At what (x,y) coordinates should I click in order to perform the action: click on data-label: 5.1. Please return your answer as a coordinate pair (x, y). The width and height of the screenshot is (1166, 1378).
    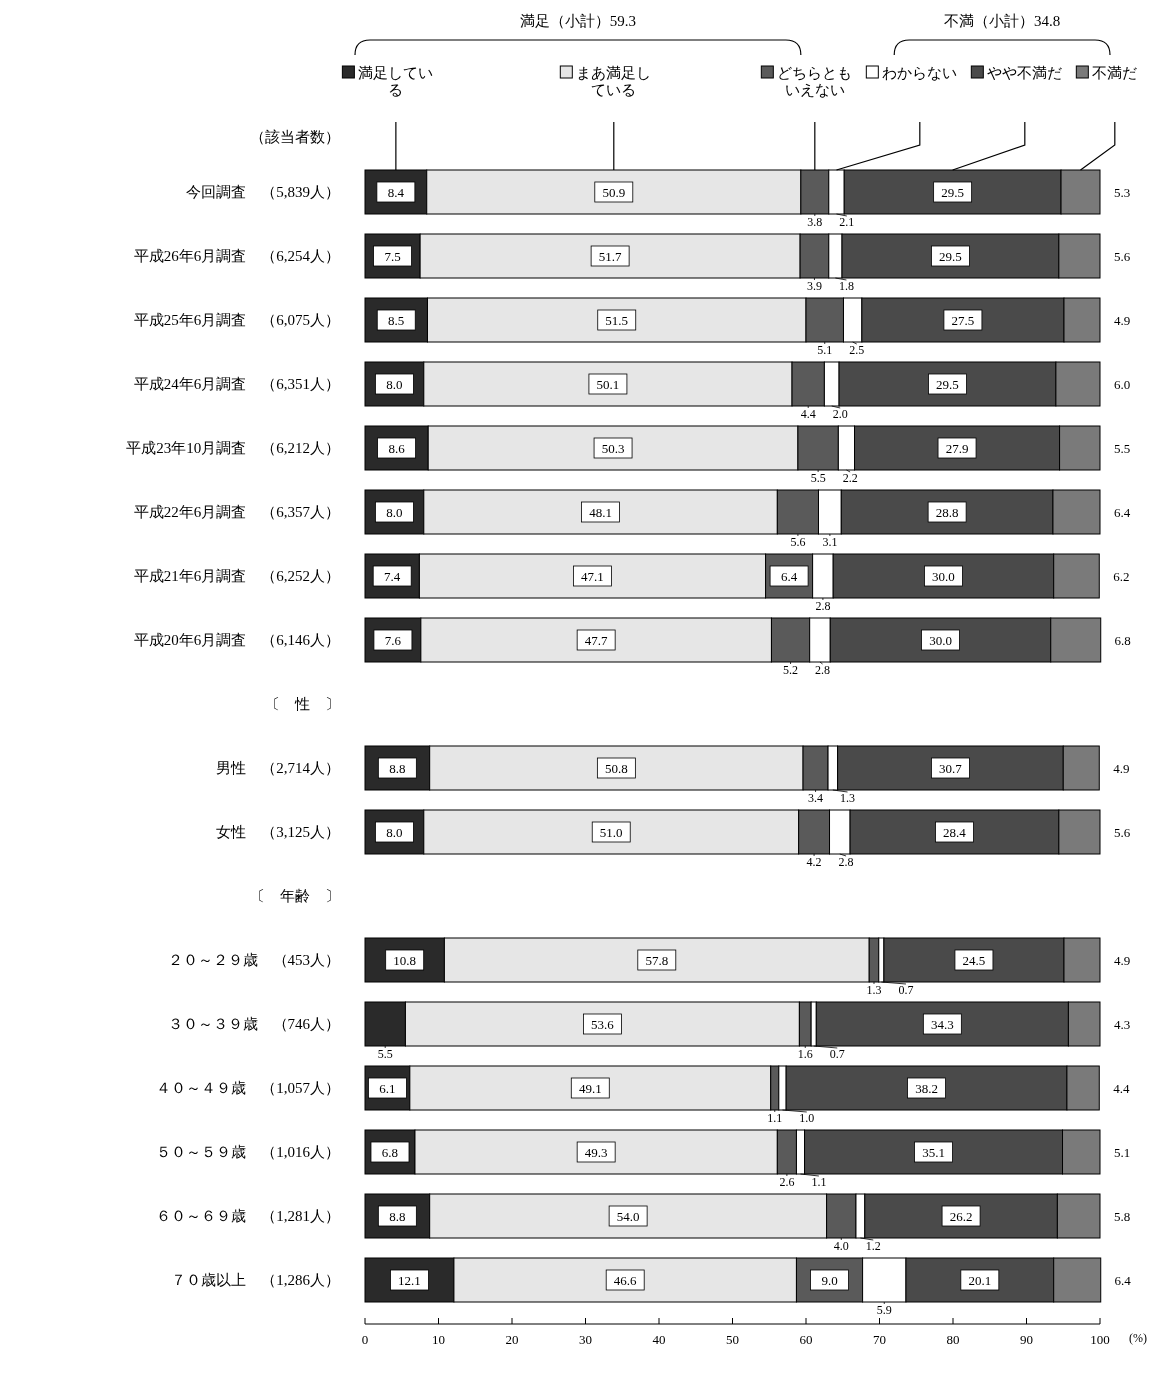
    Looking at the image, I should click on (825, 350).